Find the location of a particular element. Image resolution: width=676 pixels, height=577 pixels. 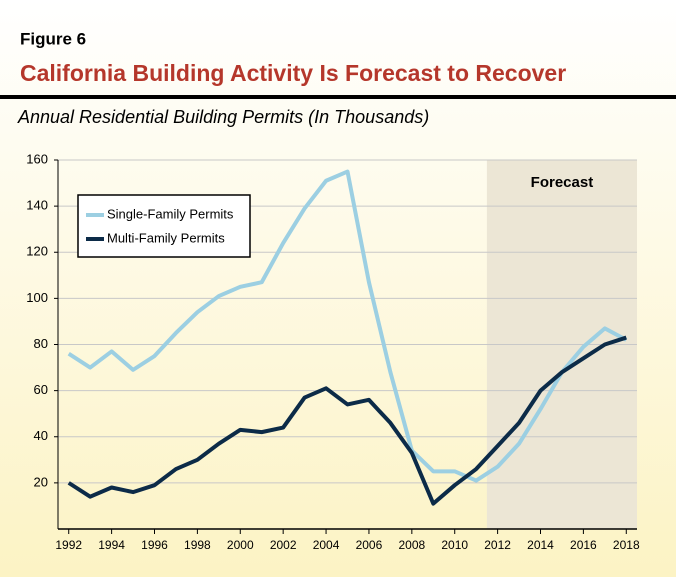

x-tick-label: 1996 is located at coordinates (154, 545).